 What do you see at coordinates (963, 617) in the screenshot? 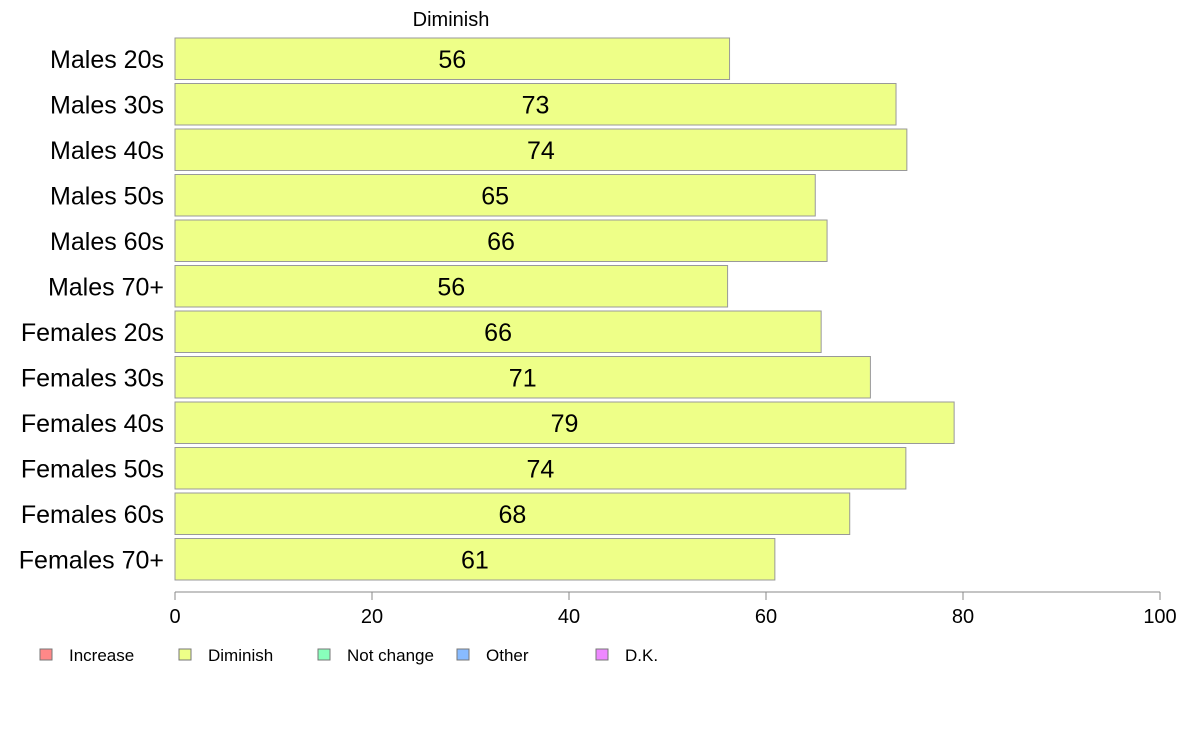
I see `x-tick-label: 80` at bounding box center [963, 617].